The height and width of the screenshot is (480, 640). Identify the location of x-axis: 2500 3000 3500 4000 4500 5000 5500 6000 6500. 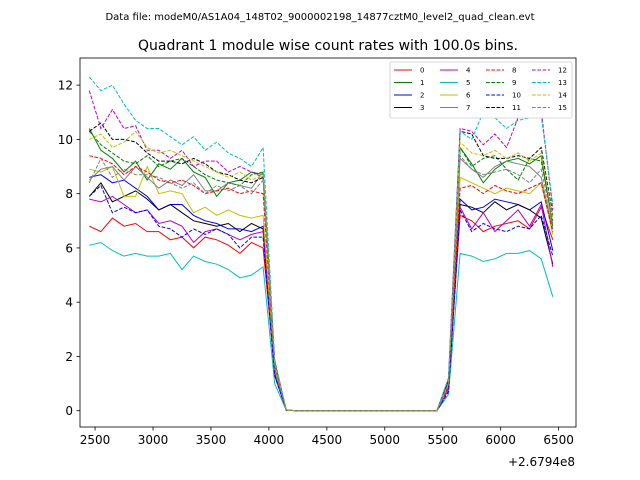
(327, 437).